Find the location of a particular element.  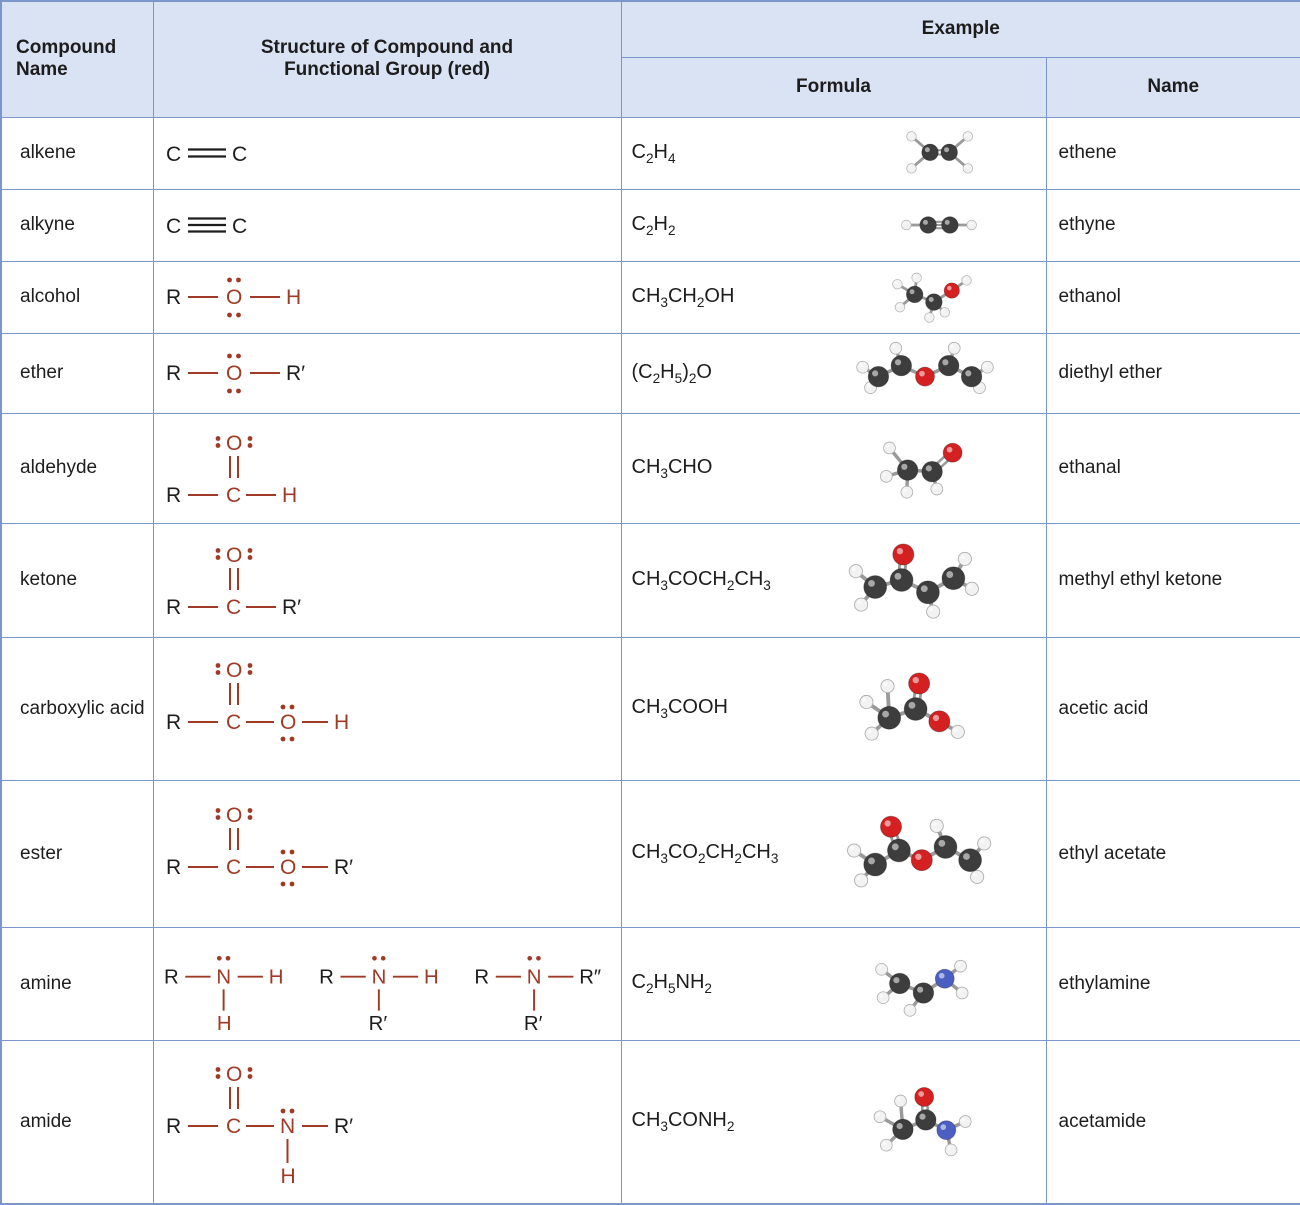

compound-name-cell: carboxylic acid is located at coordinates (77, 708).